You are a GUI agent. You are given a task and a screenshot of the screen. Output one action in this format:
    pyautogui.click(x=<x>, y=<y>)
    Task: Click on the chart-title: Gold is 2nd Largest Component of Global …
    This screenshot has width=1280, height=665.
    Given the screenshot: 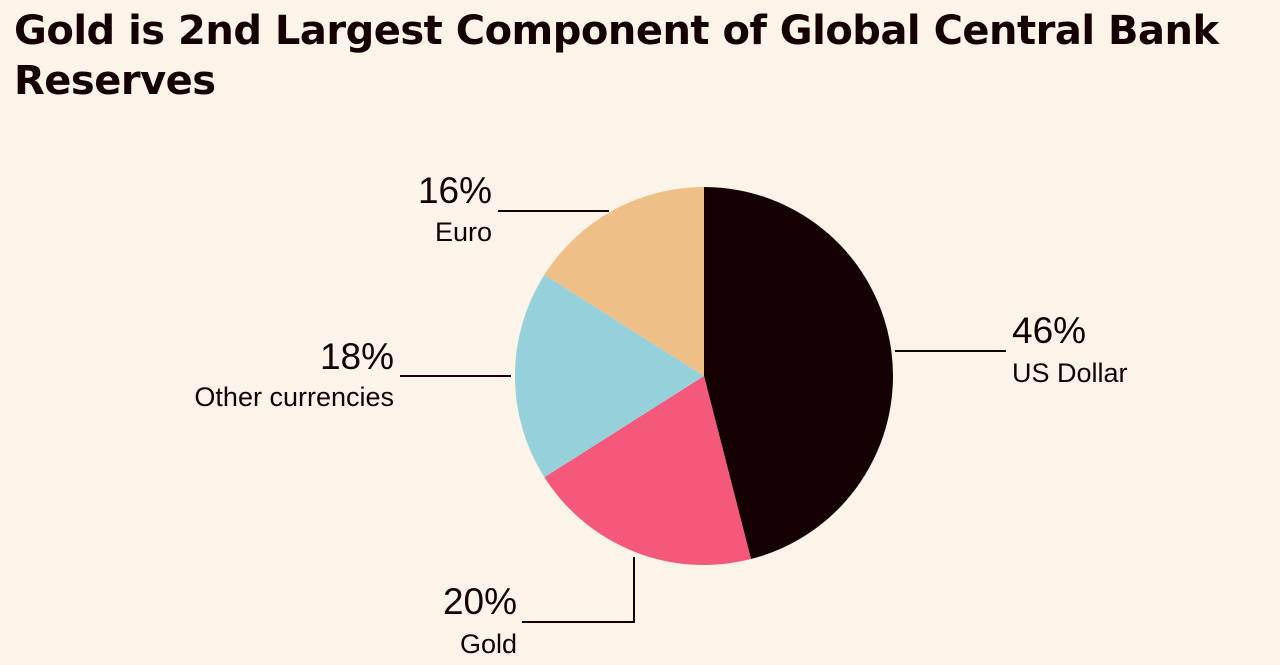 What is the action you would take?
    pyautogui.click(x=616, y=56)
    